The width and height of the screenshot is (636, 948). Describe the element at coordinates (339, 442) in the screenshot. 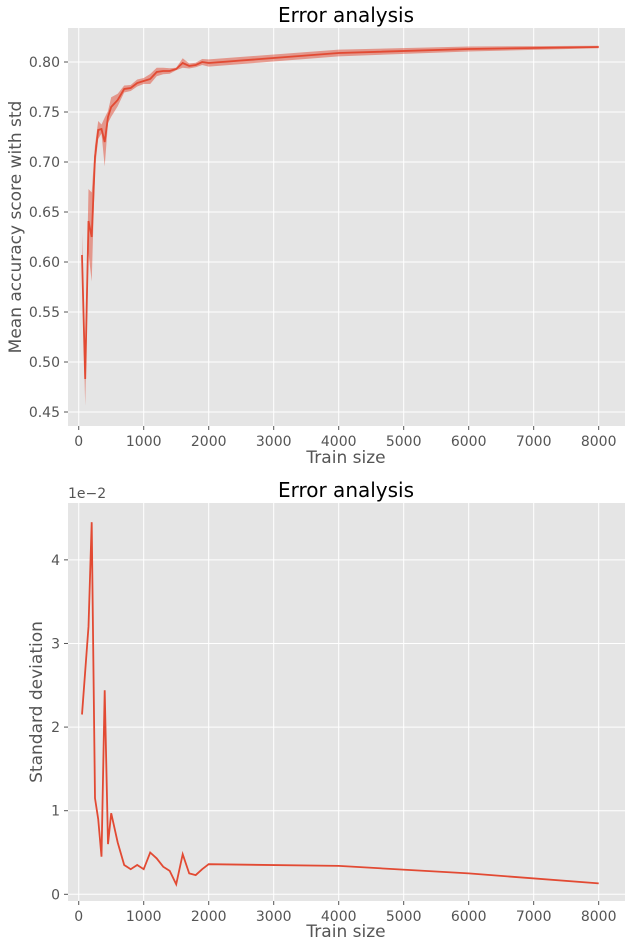

I see `x-tick-label-top: 4000` at that location.